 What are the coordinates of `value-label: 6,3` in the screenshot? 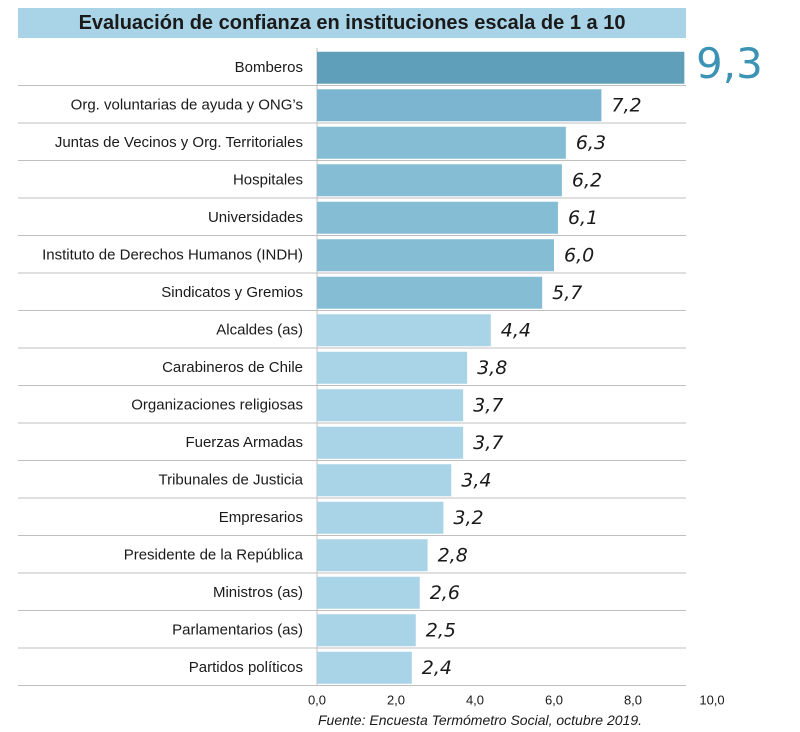 It's located at (591, 143).